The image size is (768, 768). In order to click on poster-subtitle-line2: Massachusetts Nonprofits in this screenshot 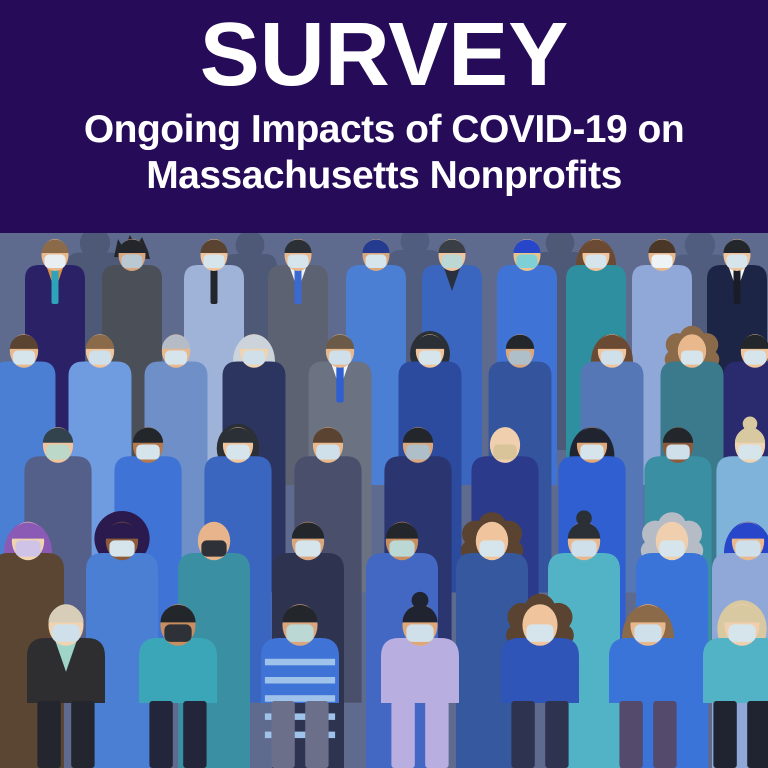, I will do `click(384, 176)`.